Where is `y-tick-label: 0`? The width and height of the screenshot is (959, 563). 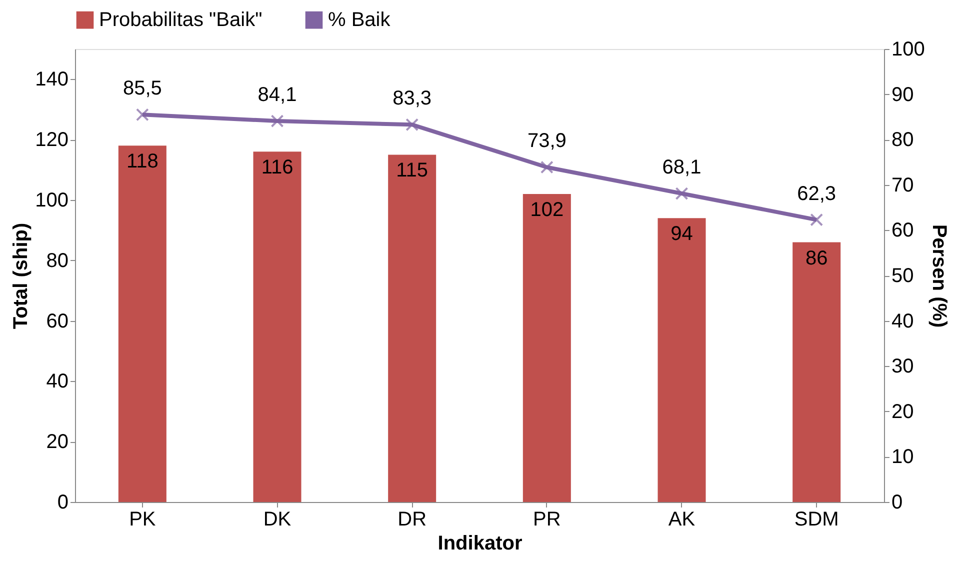
y-tick-label: 0 is located at coordinates (62, 503).